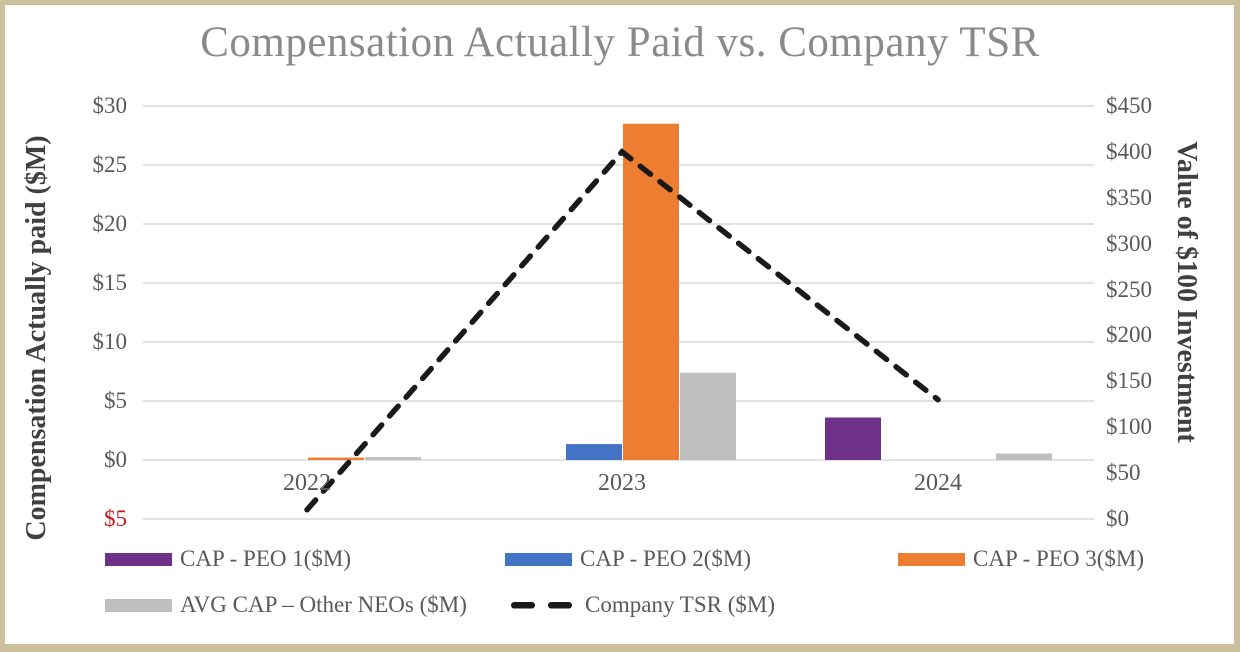  Describe the element at coordinates (266, 558) in the screenshot. I see `legend-label-cap-peo1: CAP - PEO 1($M)` at that location.